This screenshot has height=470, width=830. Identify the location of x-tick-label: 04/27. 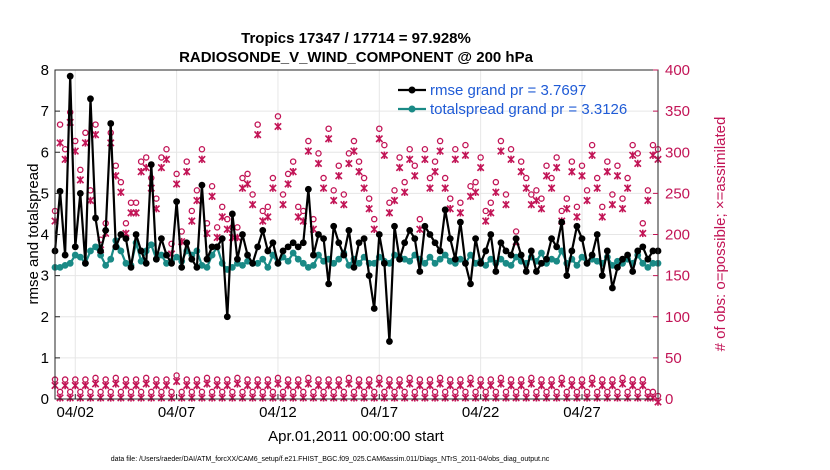
(582, 412).